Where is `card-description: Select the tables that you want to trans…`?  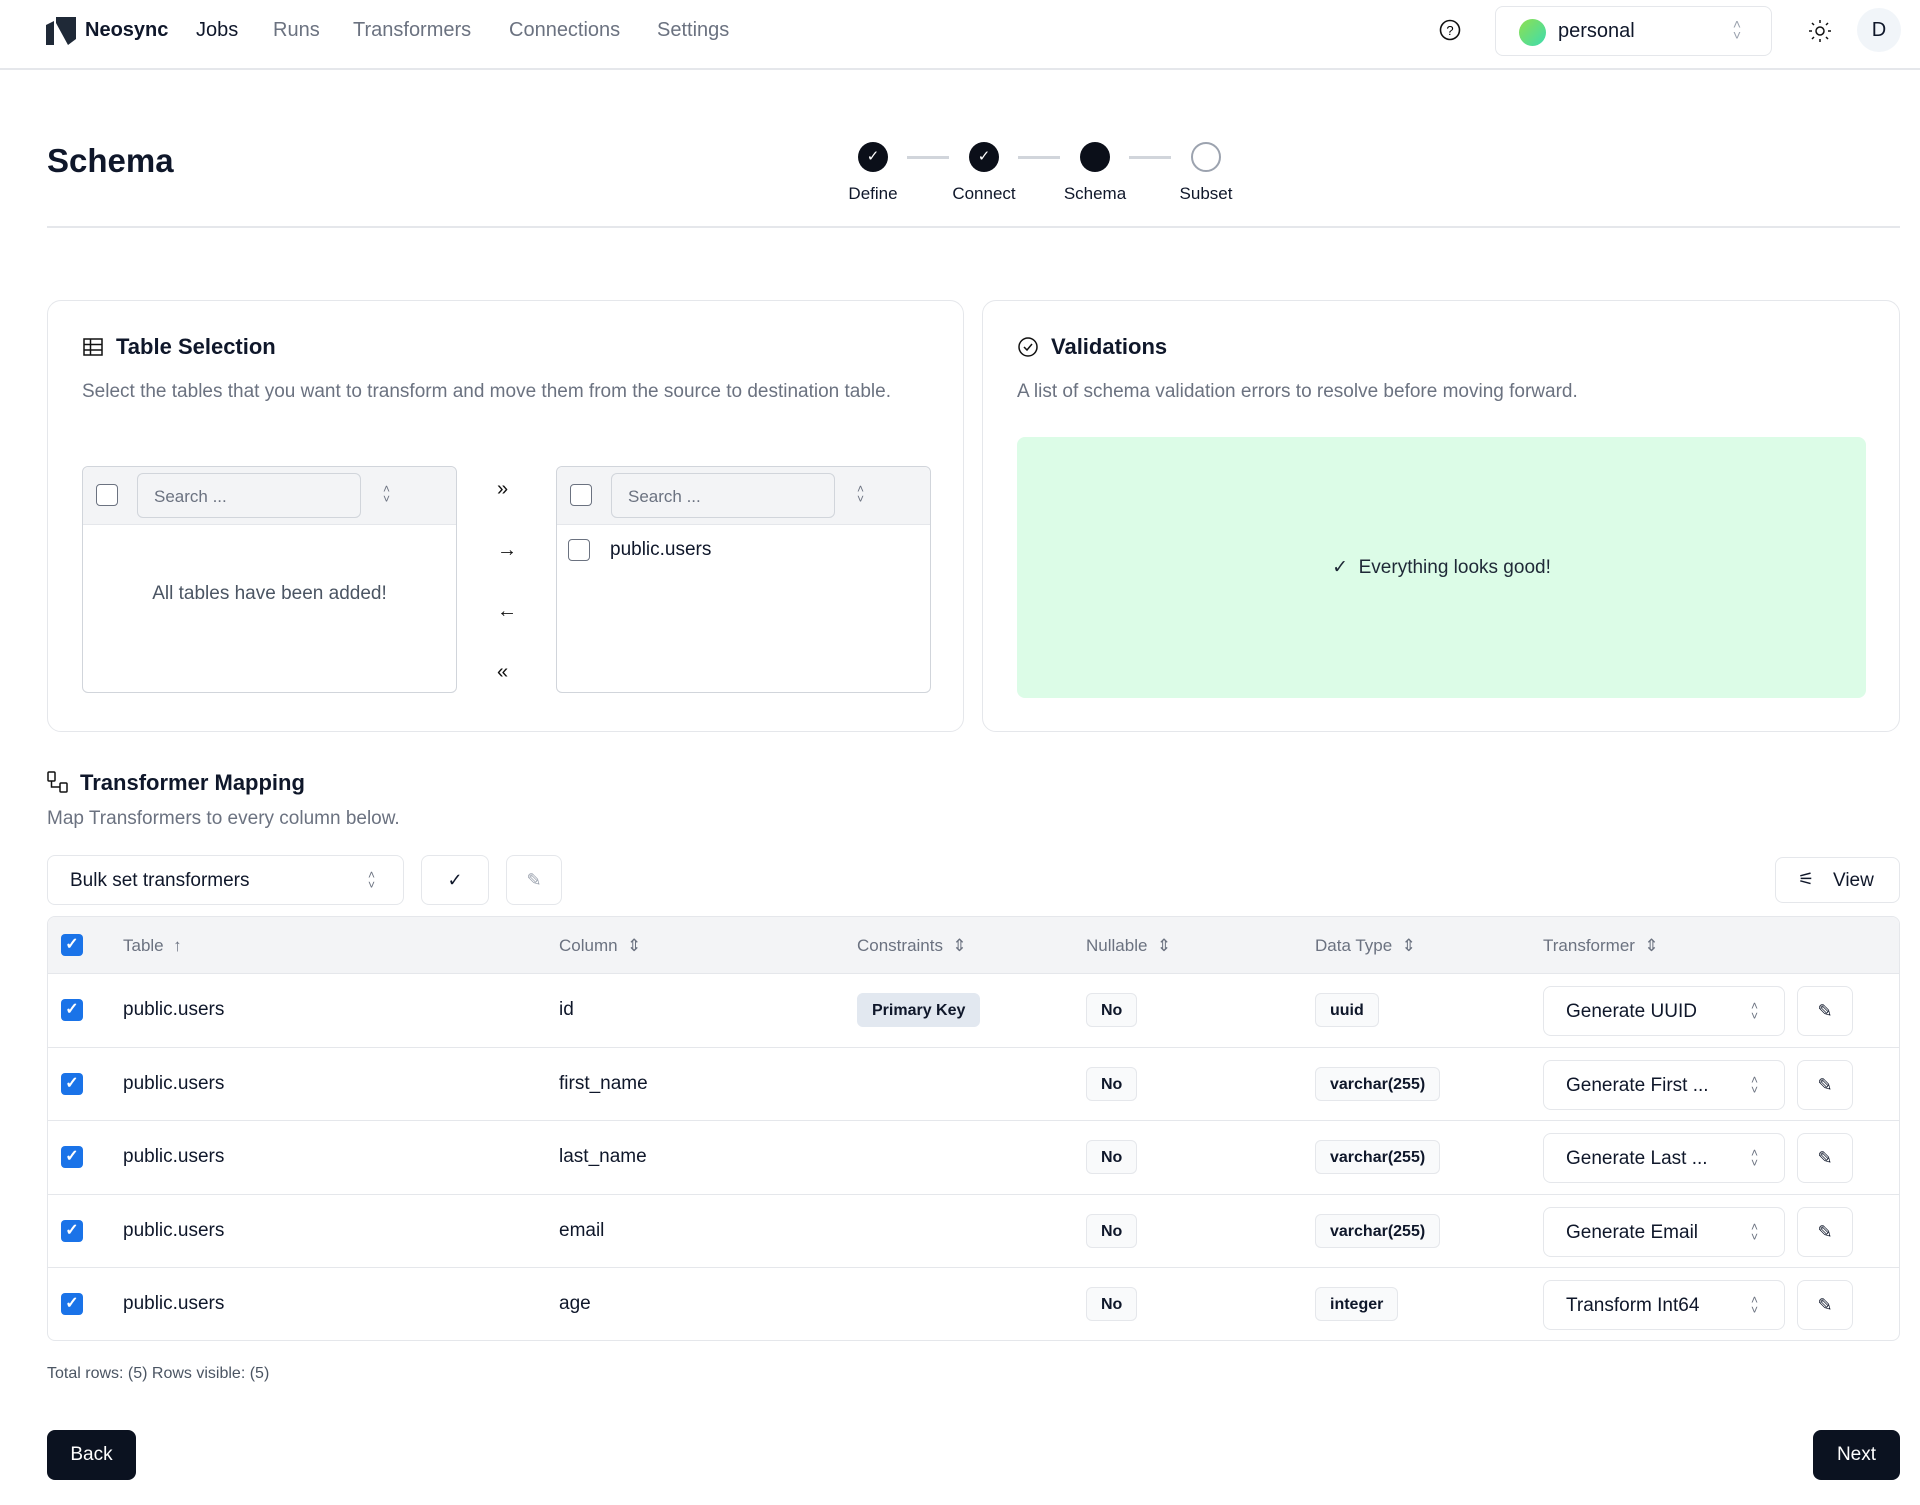
card-description: Select the tables that you want to trans… is located at coordinates (486, 391).